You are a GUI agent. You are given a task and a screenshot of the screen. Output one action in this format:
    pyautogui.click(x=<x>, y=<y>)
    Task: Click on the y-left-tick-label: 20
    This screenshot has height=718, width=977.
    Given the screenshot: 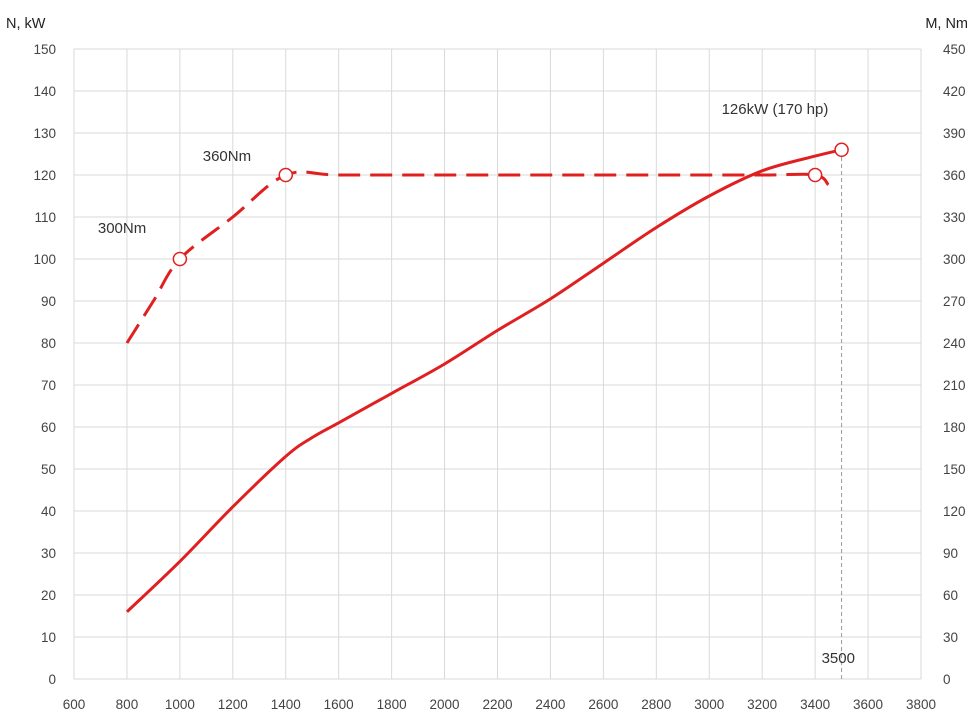 What is the action you would take?
    pyautogui.click(x=48, y=595)
    